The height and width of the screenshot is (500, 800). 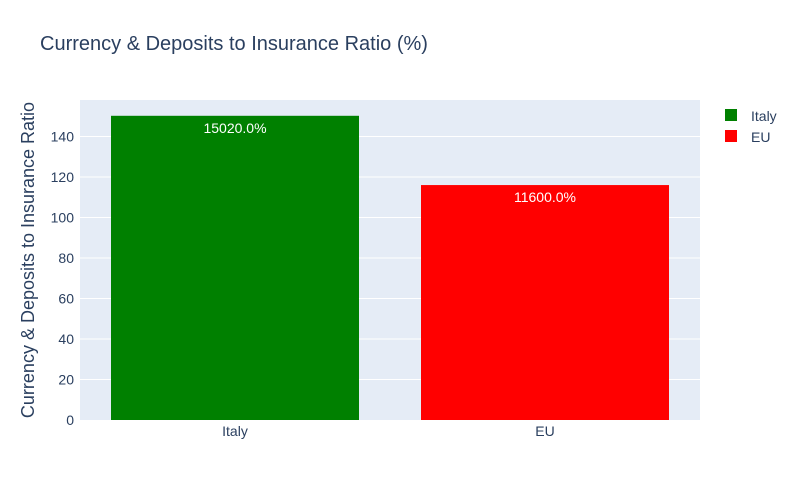 What do you see at coordinates (545, 197) in the screenshot?
I see `bar-data-label: 11600.0%` at bounding box center [545, 197].